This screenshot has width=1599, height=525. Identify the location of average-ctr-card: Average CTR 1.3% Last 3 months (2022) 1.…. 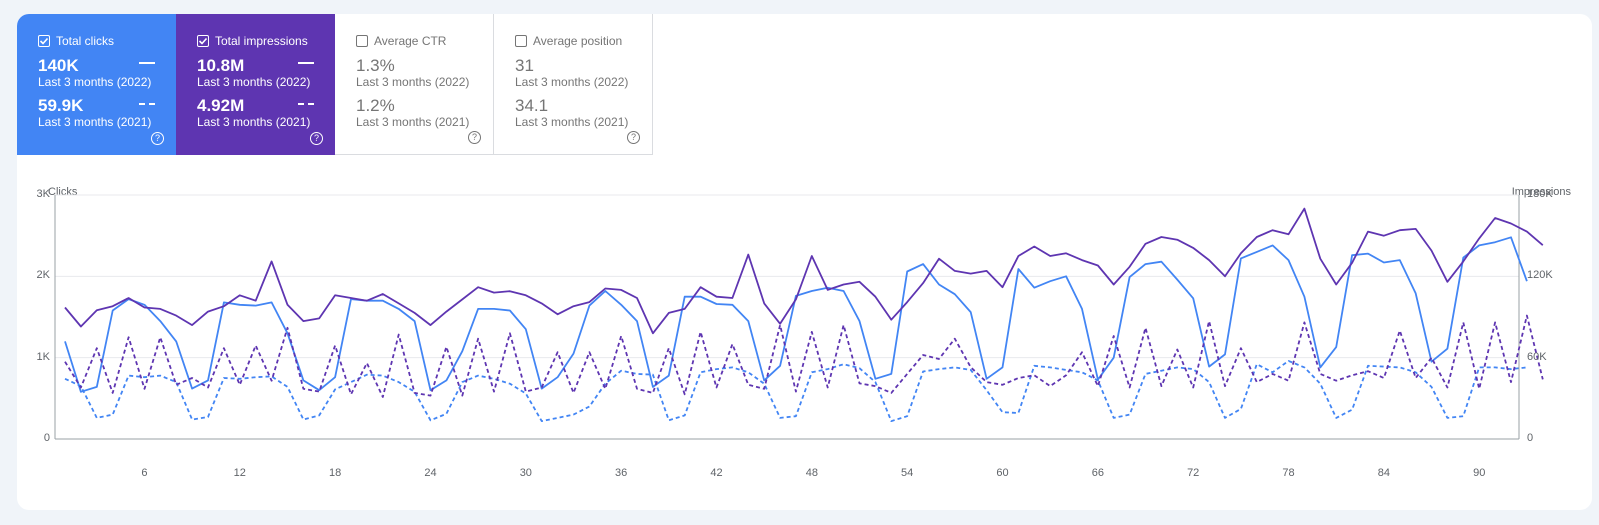
(414, 84).